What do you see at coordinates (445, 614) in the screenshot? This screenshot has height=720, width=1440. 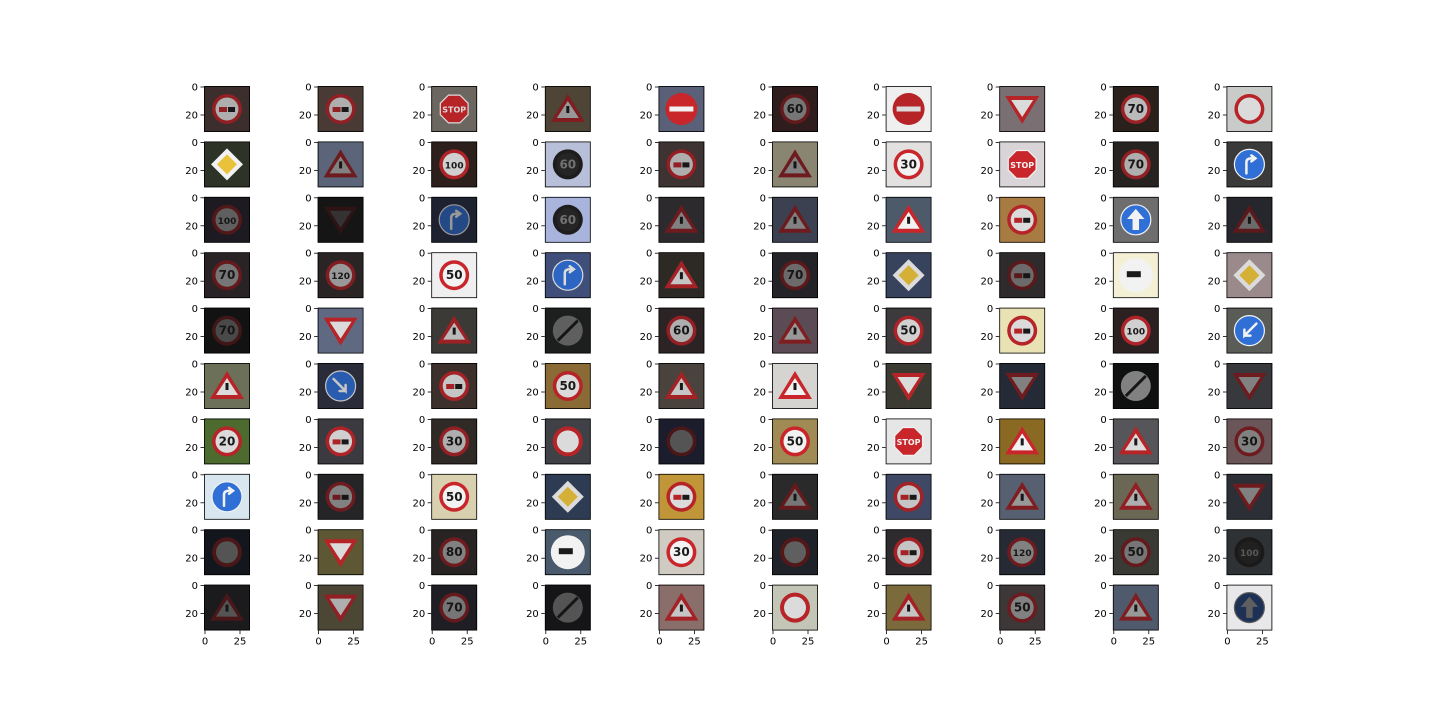 I see `subplot-panel: 70 0 20 0 25` at bounding box center [445, 614].